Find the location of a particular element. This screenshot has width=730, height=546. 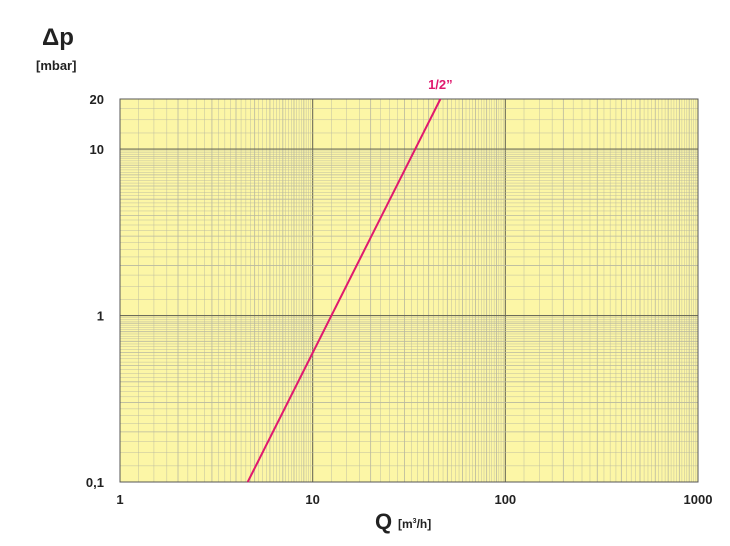

x-axis-unit: [m3/h] is located at coordinates (414, 524).